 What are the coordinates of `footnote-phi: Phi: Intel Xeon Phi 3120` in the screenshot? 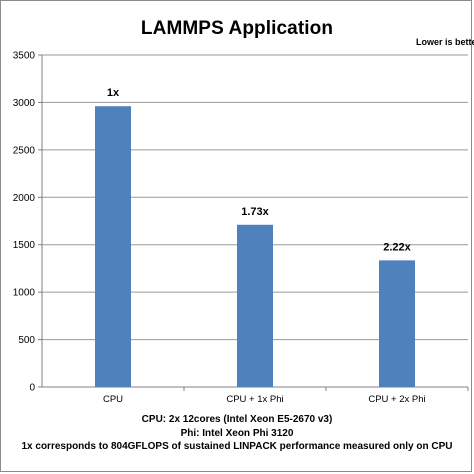 It's located at (237, 433).